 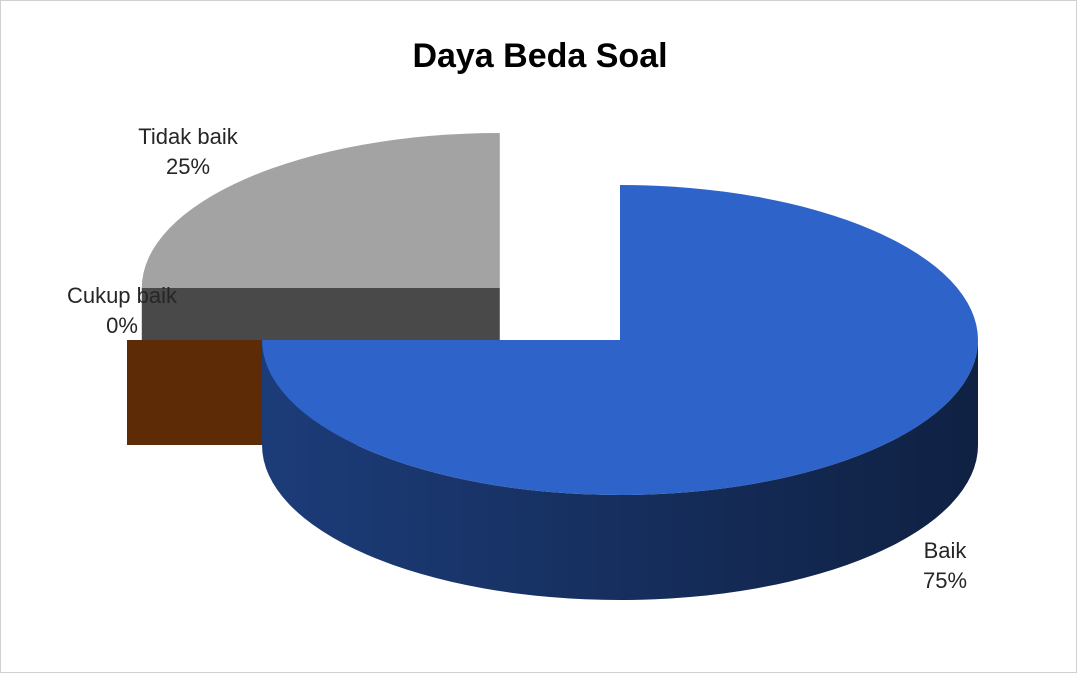 What do you see at coordinates (945, 580) in the screenshot?
I see `data-label-value: 75%` at bounding box center [945, 580].